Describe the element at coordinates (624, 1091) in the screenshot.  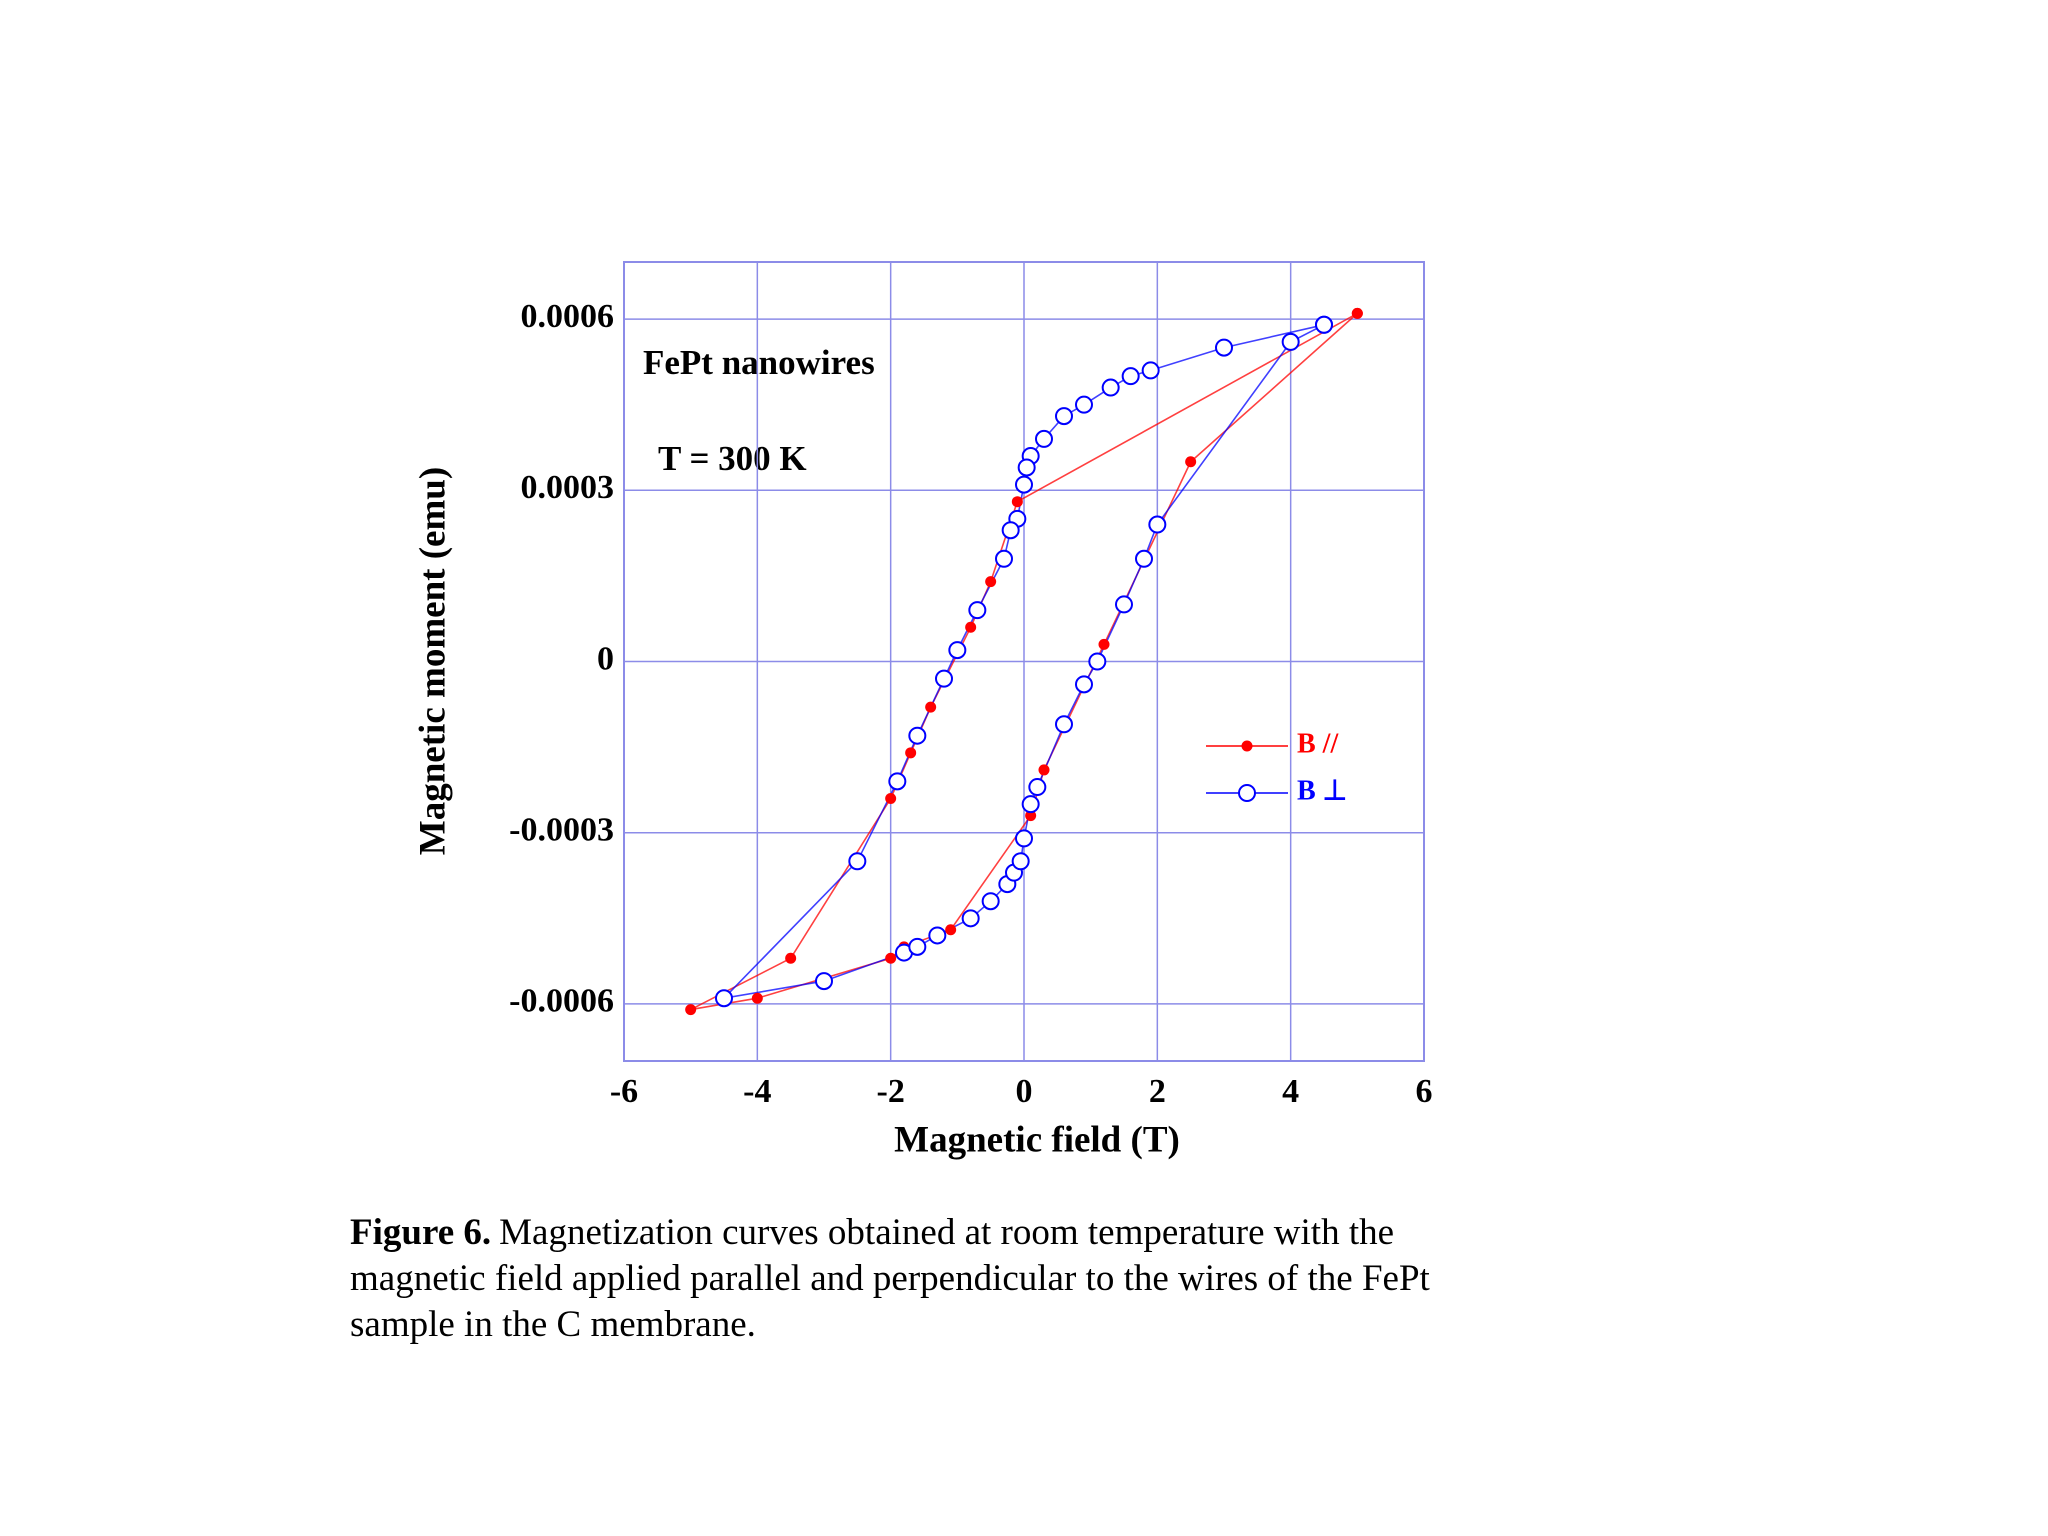
I see `x-tick-label: -6` at that location.